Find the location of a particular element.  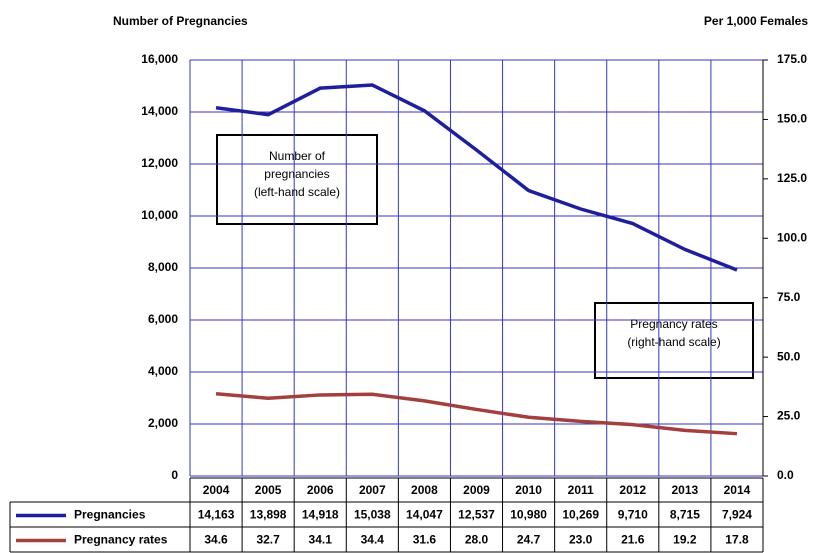

y-tick-label: 4,000 is located at coordinates (163, 371).